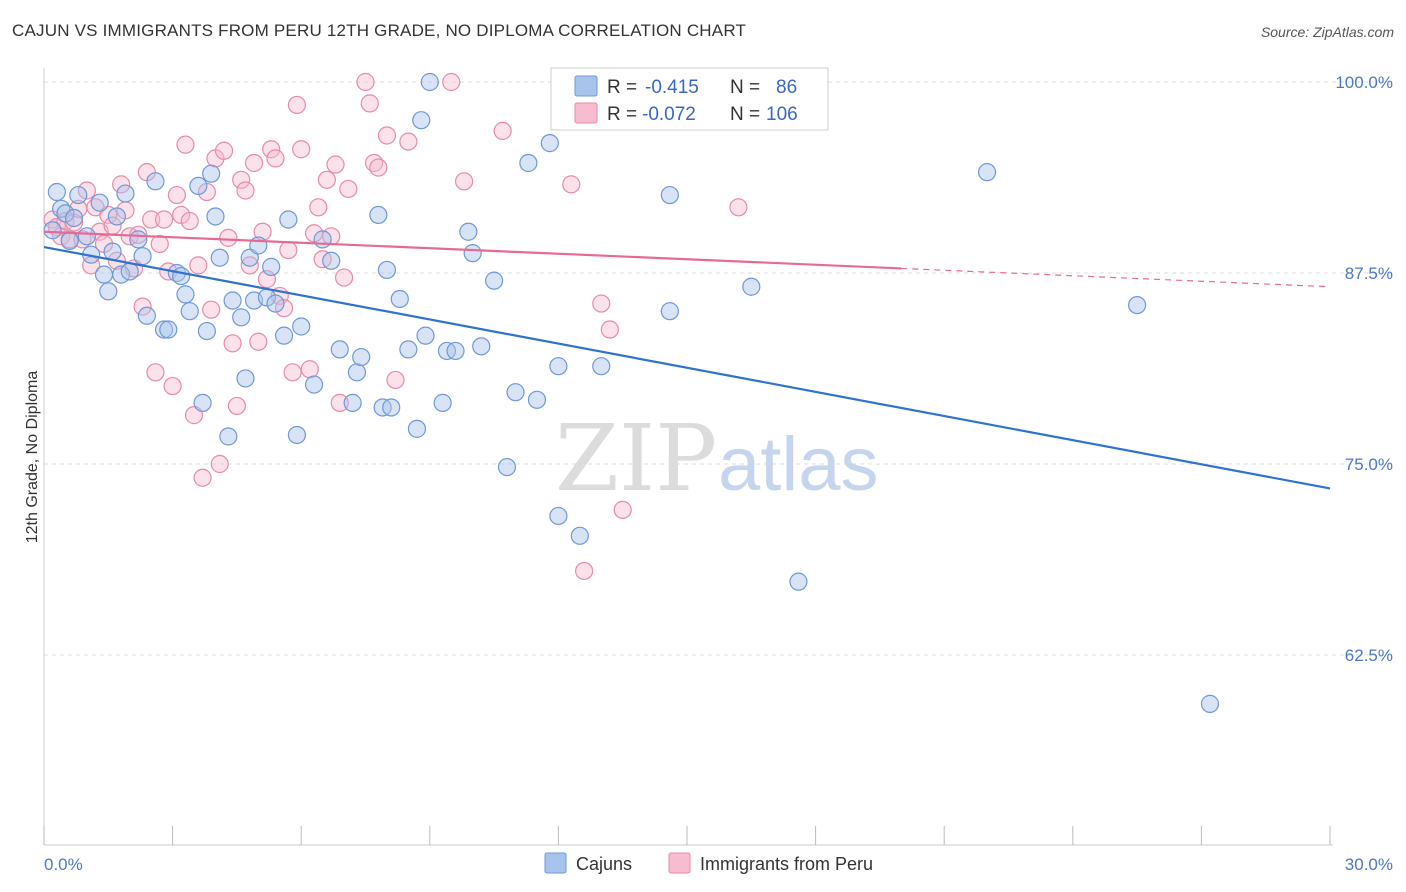 The image size is (1406, 892). Describe the element at coordinates (622, 87) in the screenshot. I see `legend-r-label-cajun: R =` at that location.